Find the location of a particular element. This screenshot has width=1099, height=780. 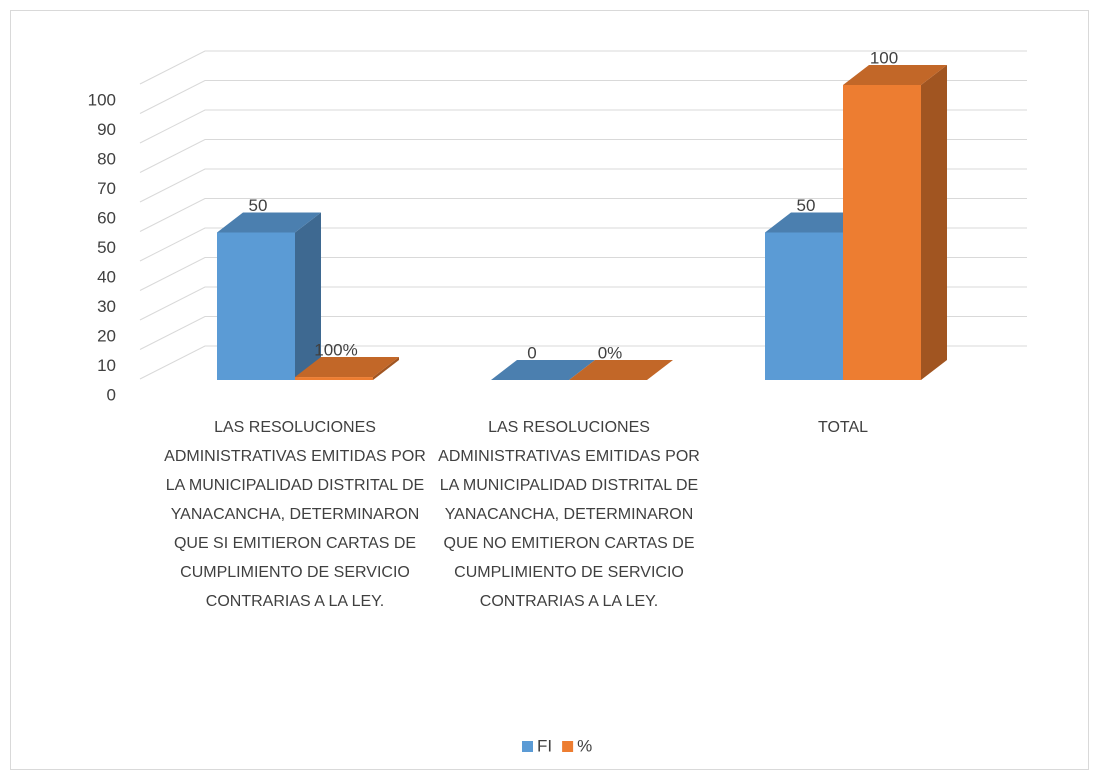

y-tick-label: 10 is located at coordinates (106, 365).